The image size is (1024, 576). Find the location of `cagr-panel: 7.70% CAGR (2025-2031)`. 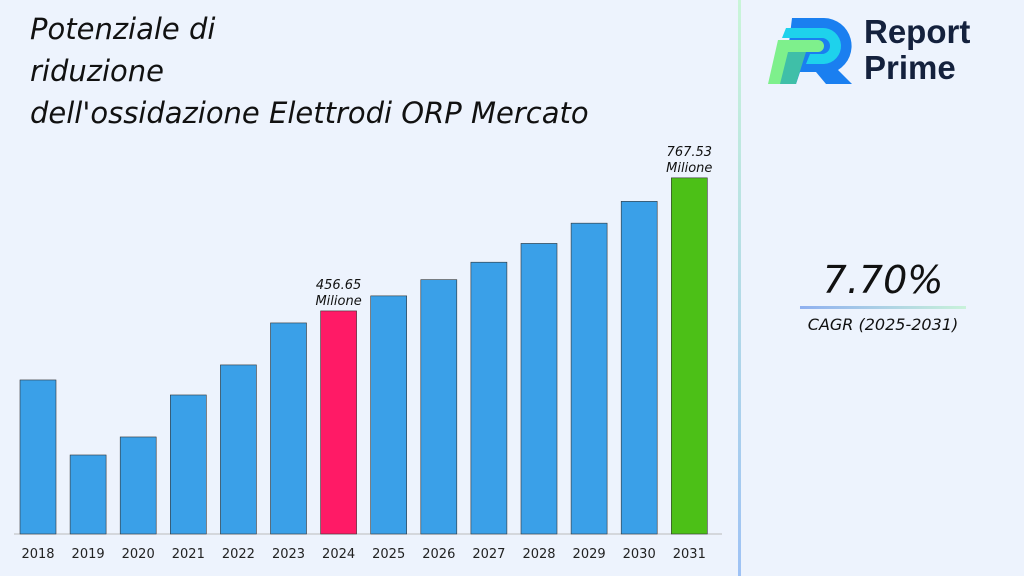

cagr-panel: 7.70% CAGR (2025-2031) is located at coordinates (883, 296).